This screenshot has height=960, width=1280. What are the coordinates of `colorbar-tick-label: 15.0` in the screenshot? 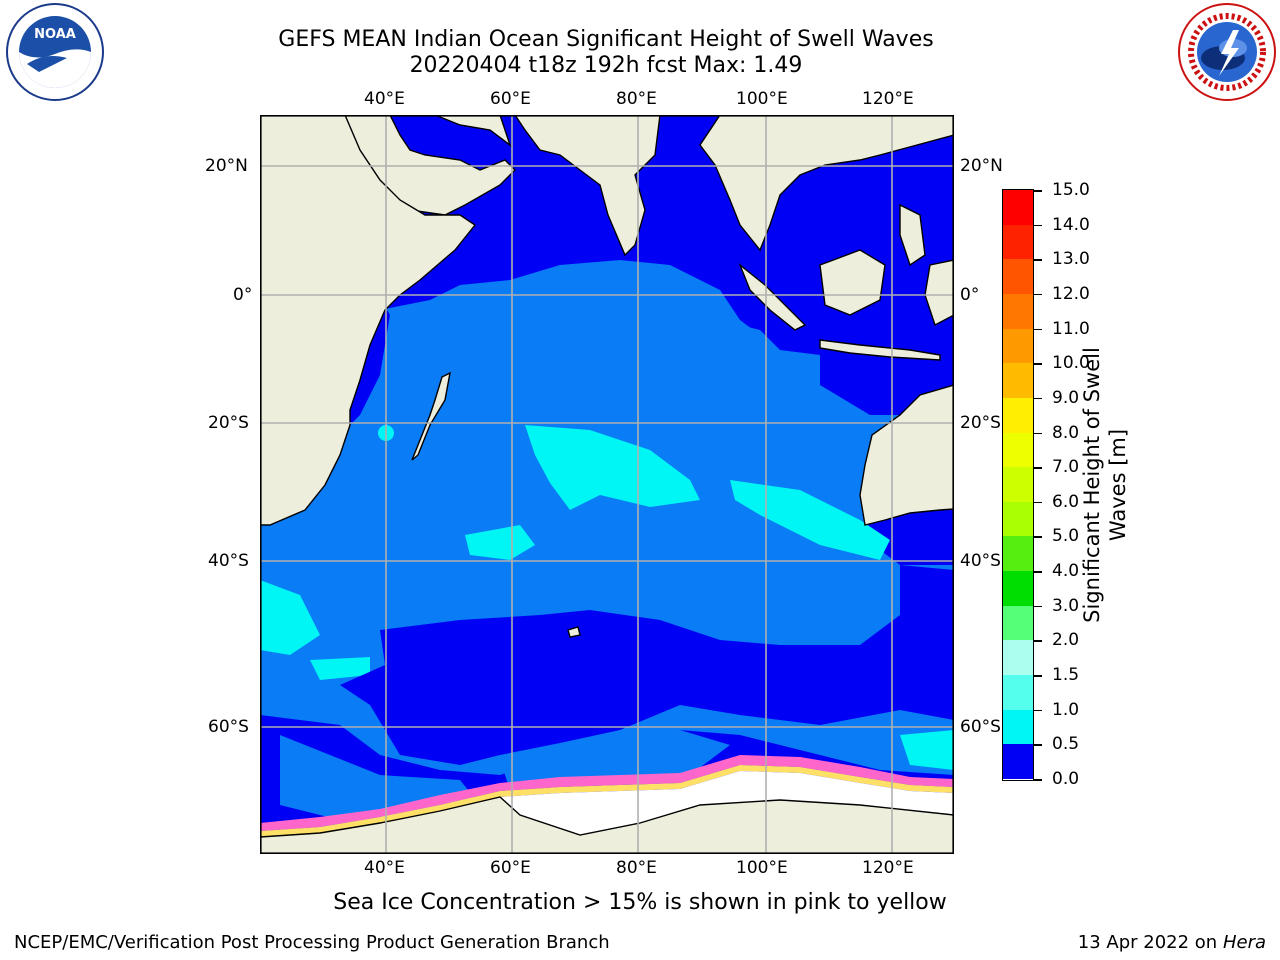 It's located at (1071, 190).